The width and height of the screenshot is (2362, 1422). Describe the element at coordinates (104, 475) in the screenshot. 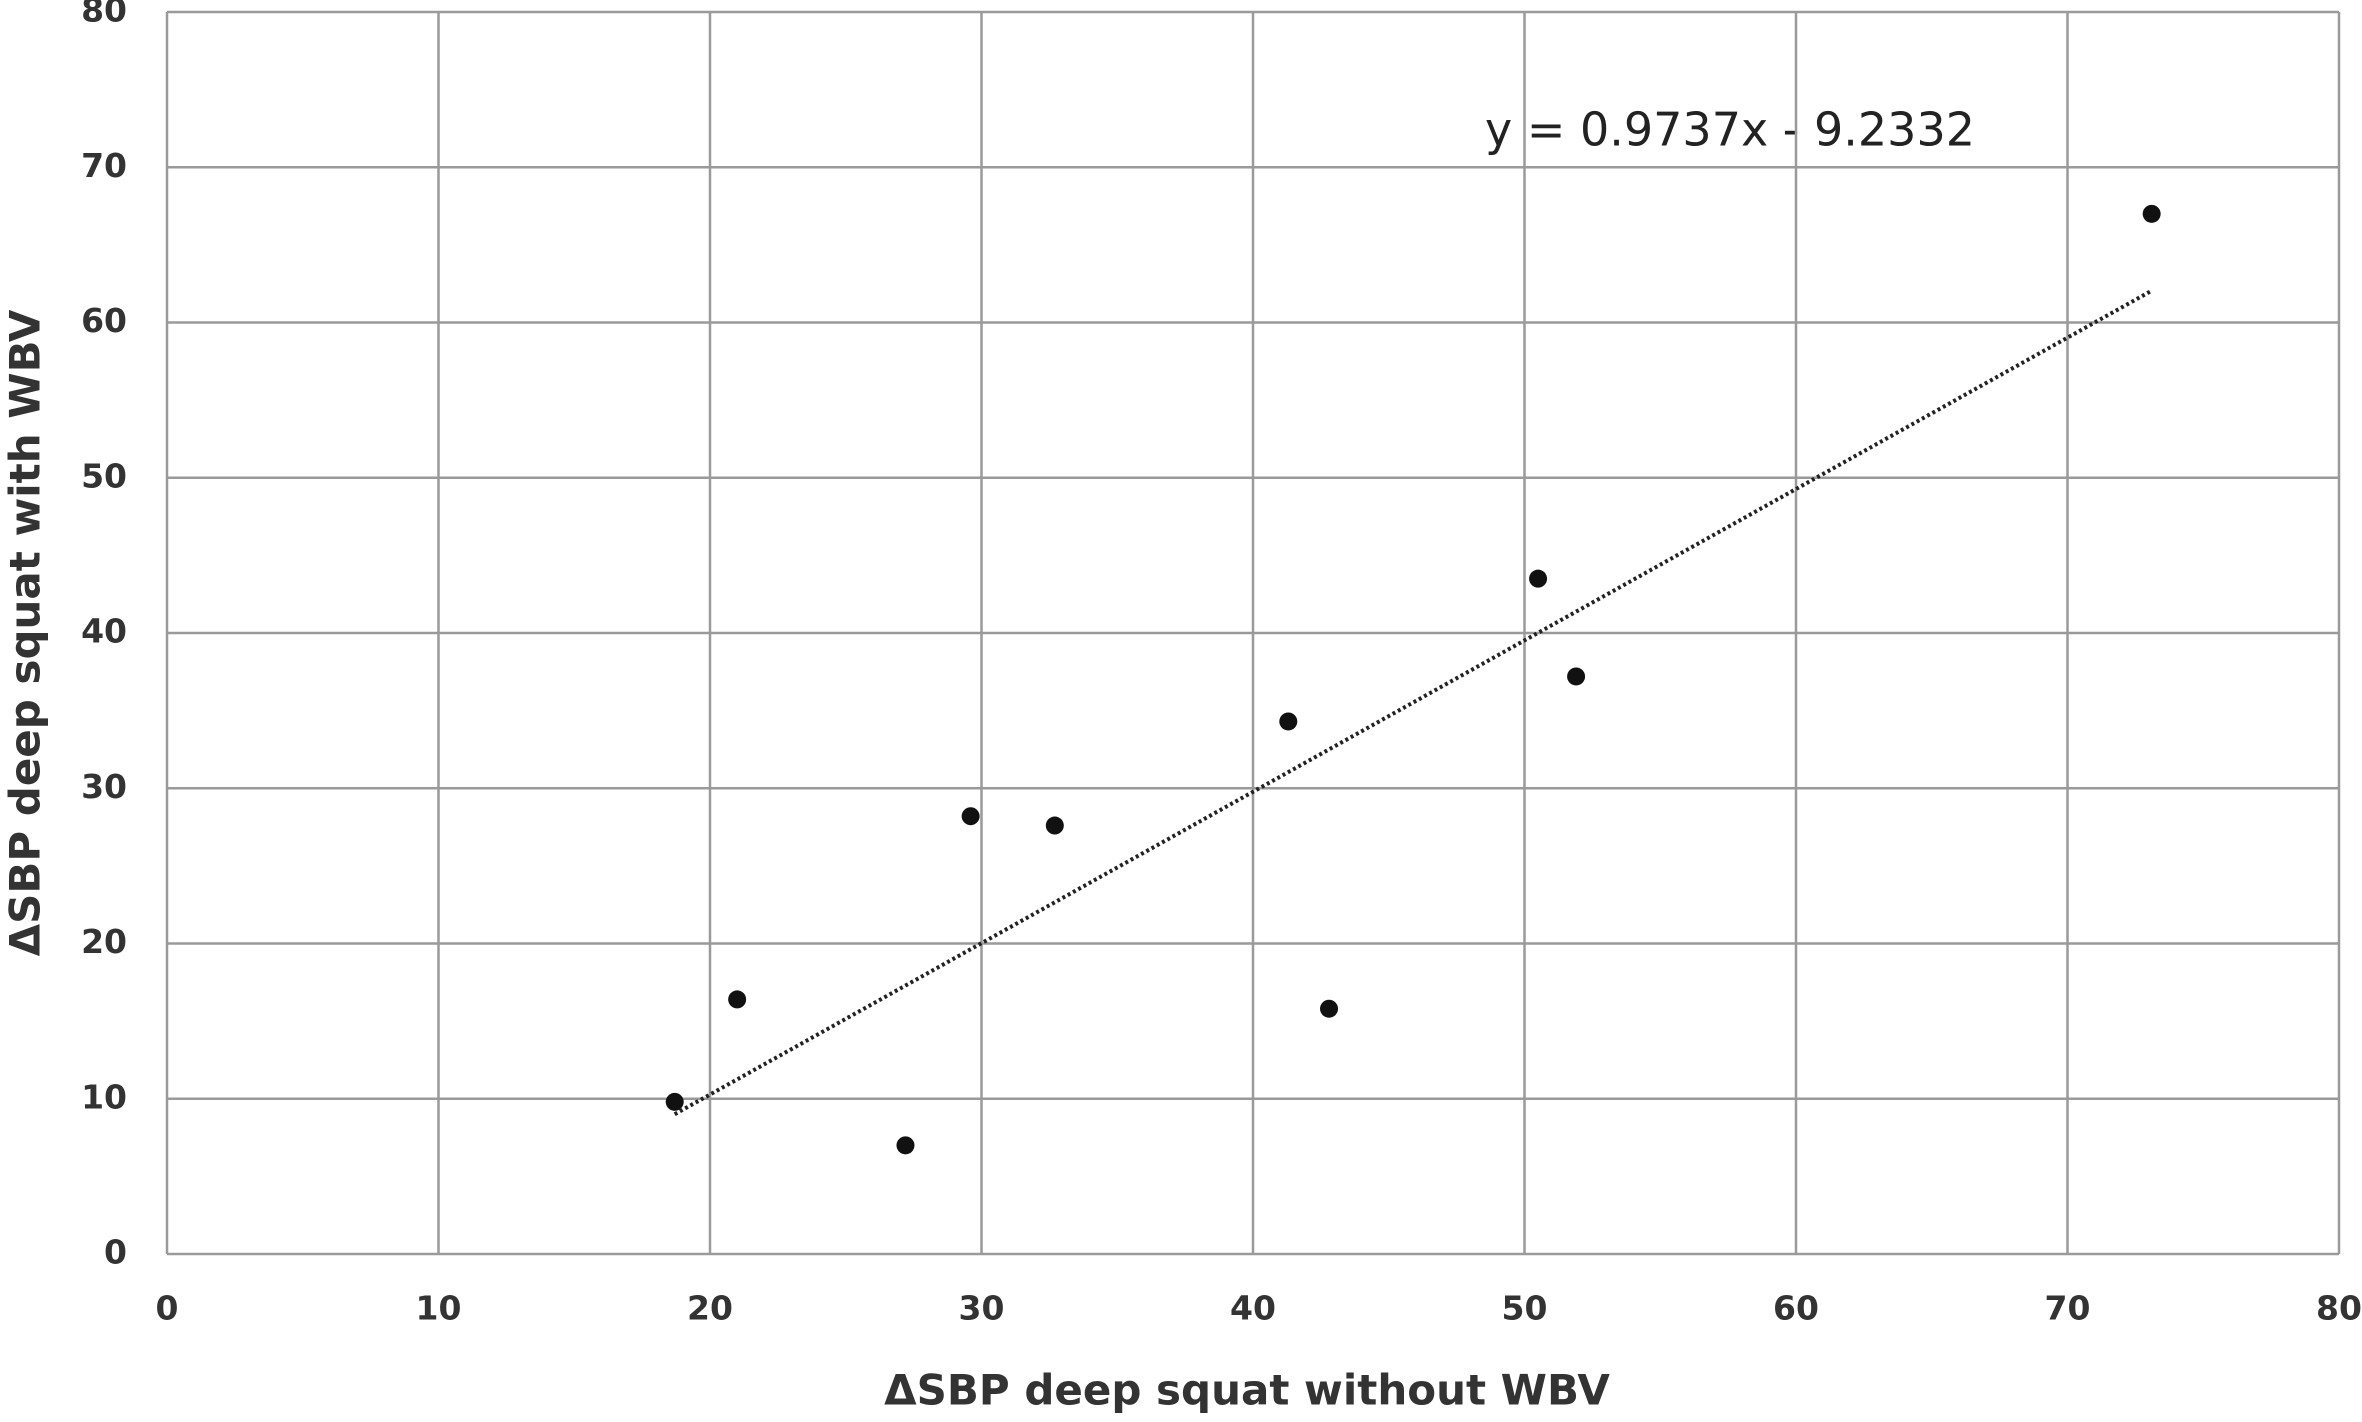

I see `y-tick-label: 50` at that location.